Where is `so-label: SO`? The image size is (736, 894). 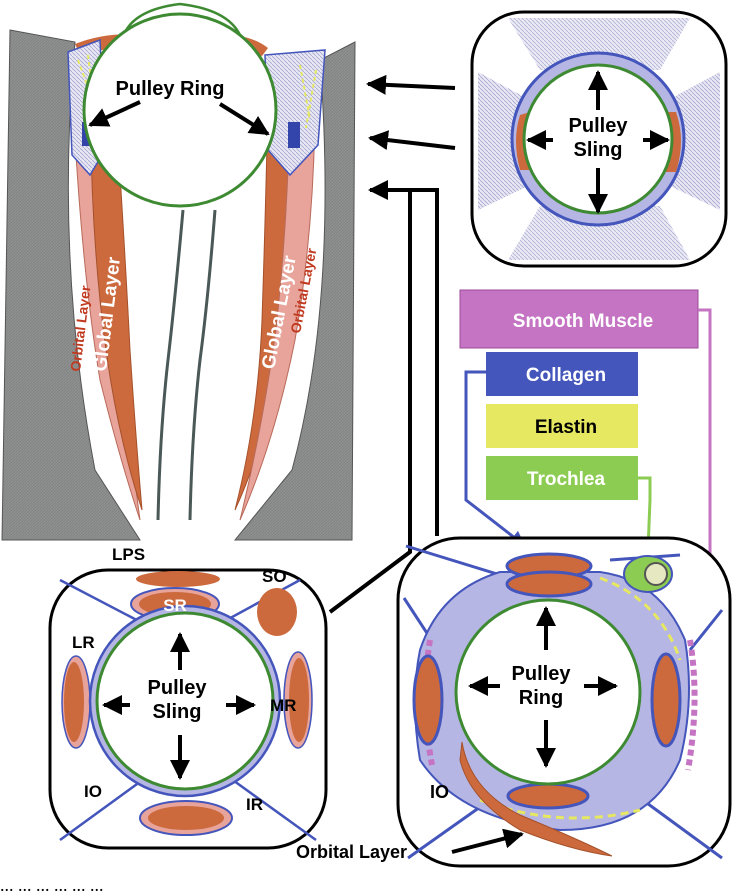 so-label: SO is located at coordinates (274, 576).